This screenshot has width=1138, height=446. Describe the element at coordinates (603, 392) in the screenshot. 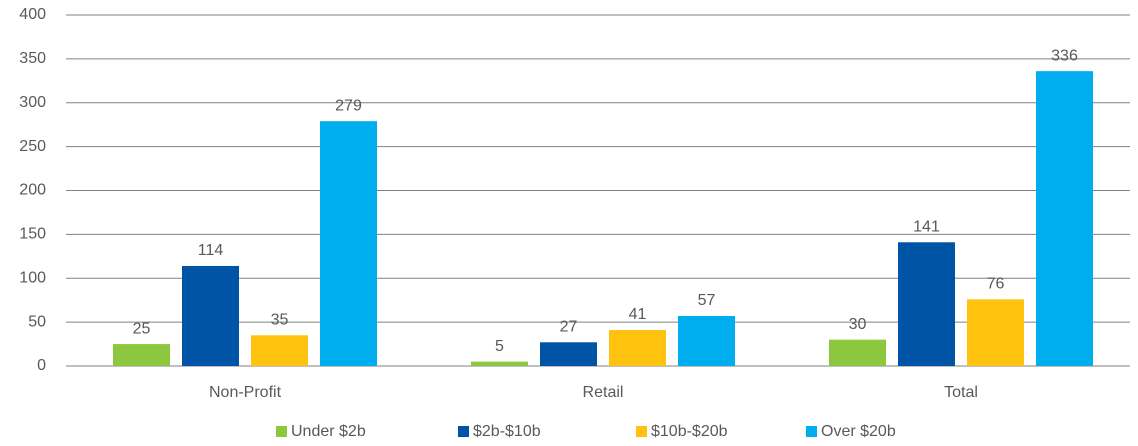

I see `x-tick-label: Retail` at that location.